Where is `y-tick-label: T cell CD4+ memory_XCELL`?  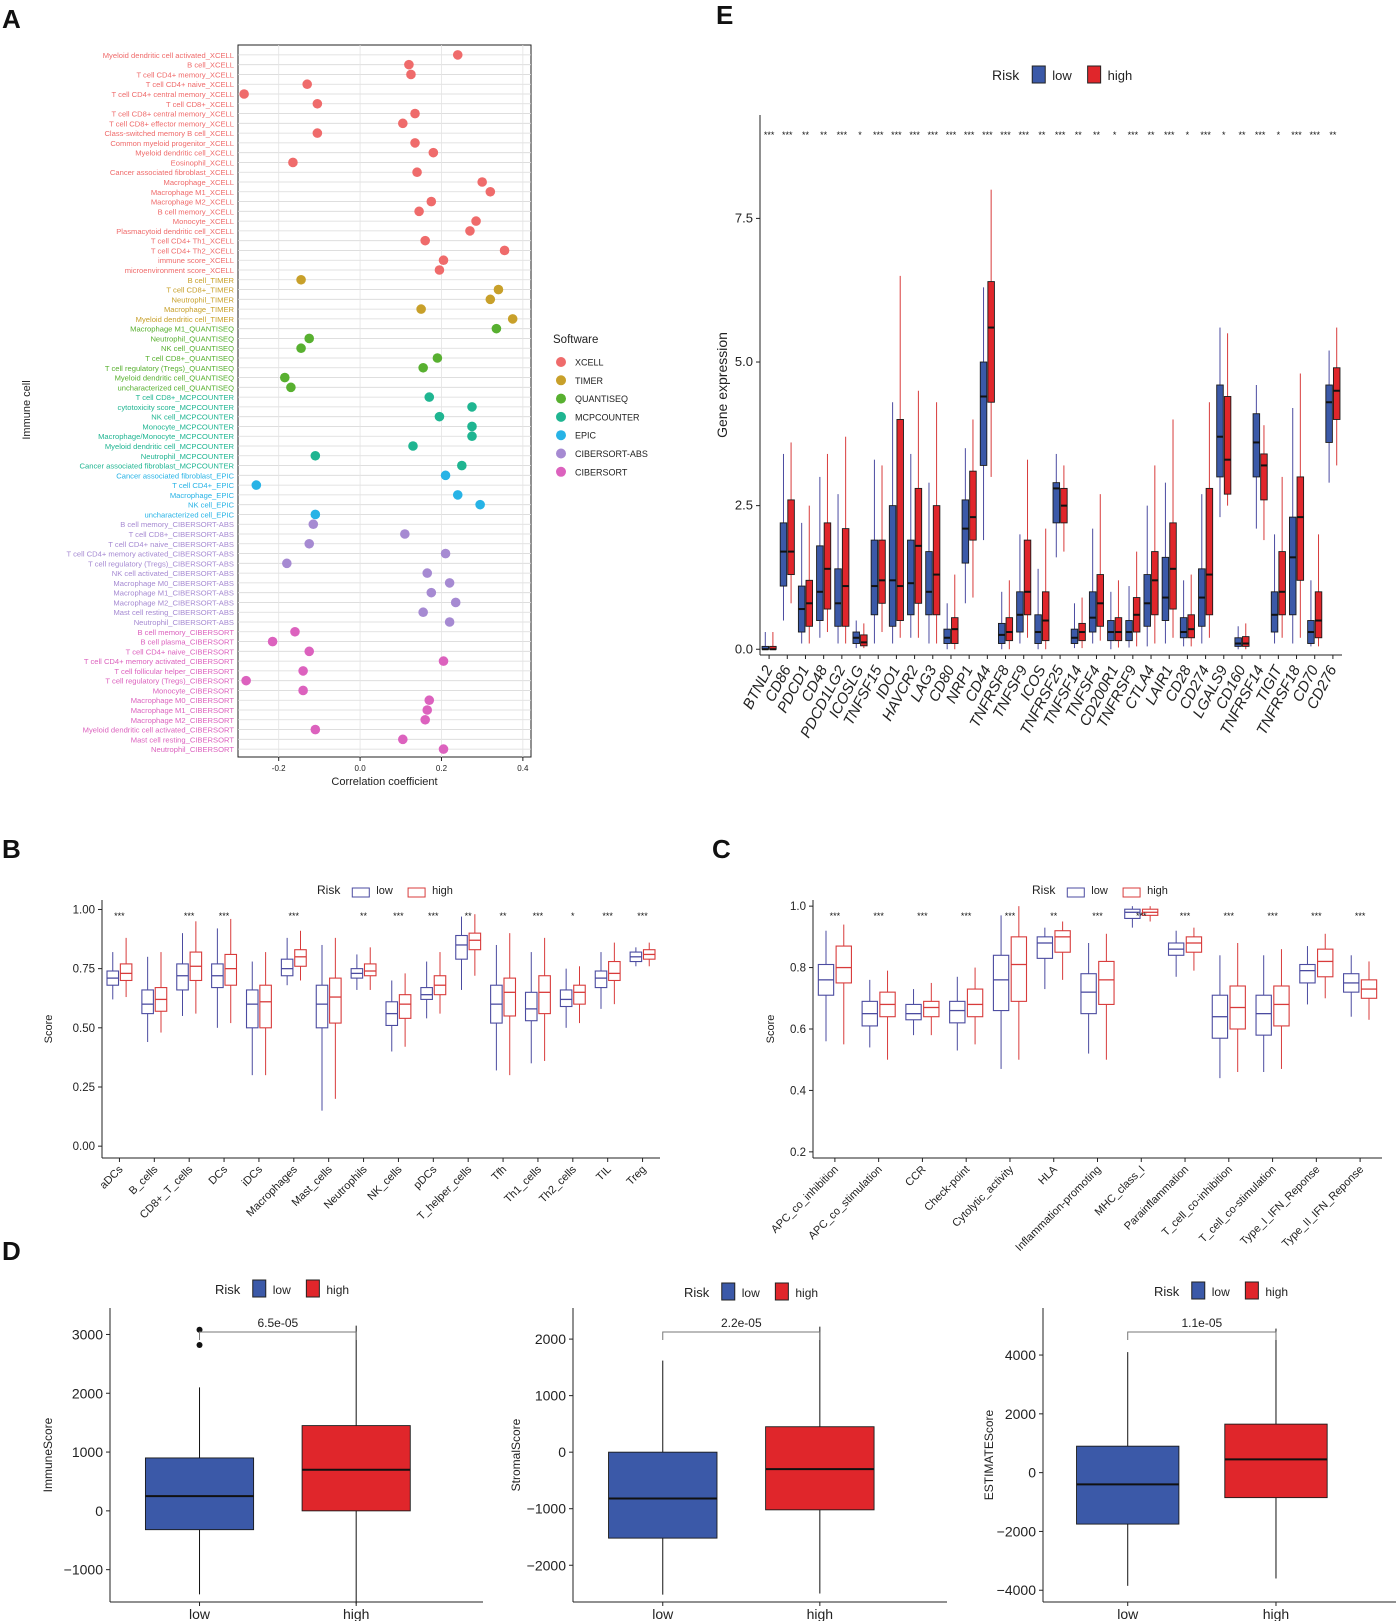 y-tick-label: T cell CD4+ memory_XCELL is located at coordinates (185, 74).